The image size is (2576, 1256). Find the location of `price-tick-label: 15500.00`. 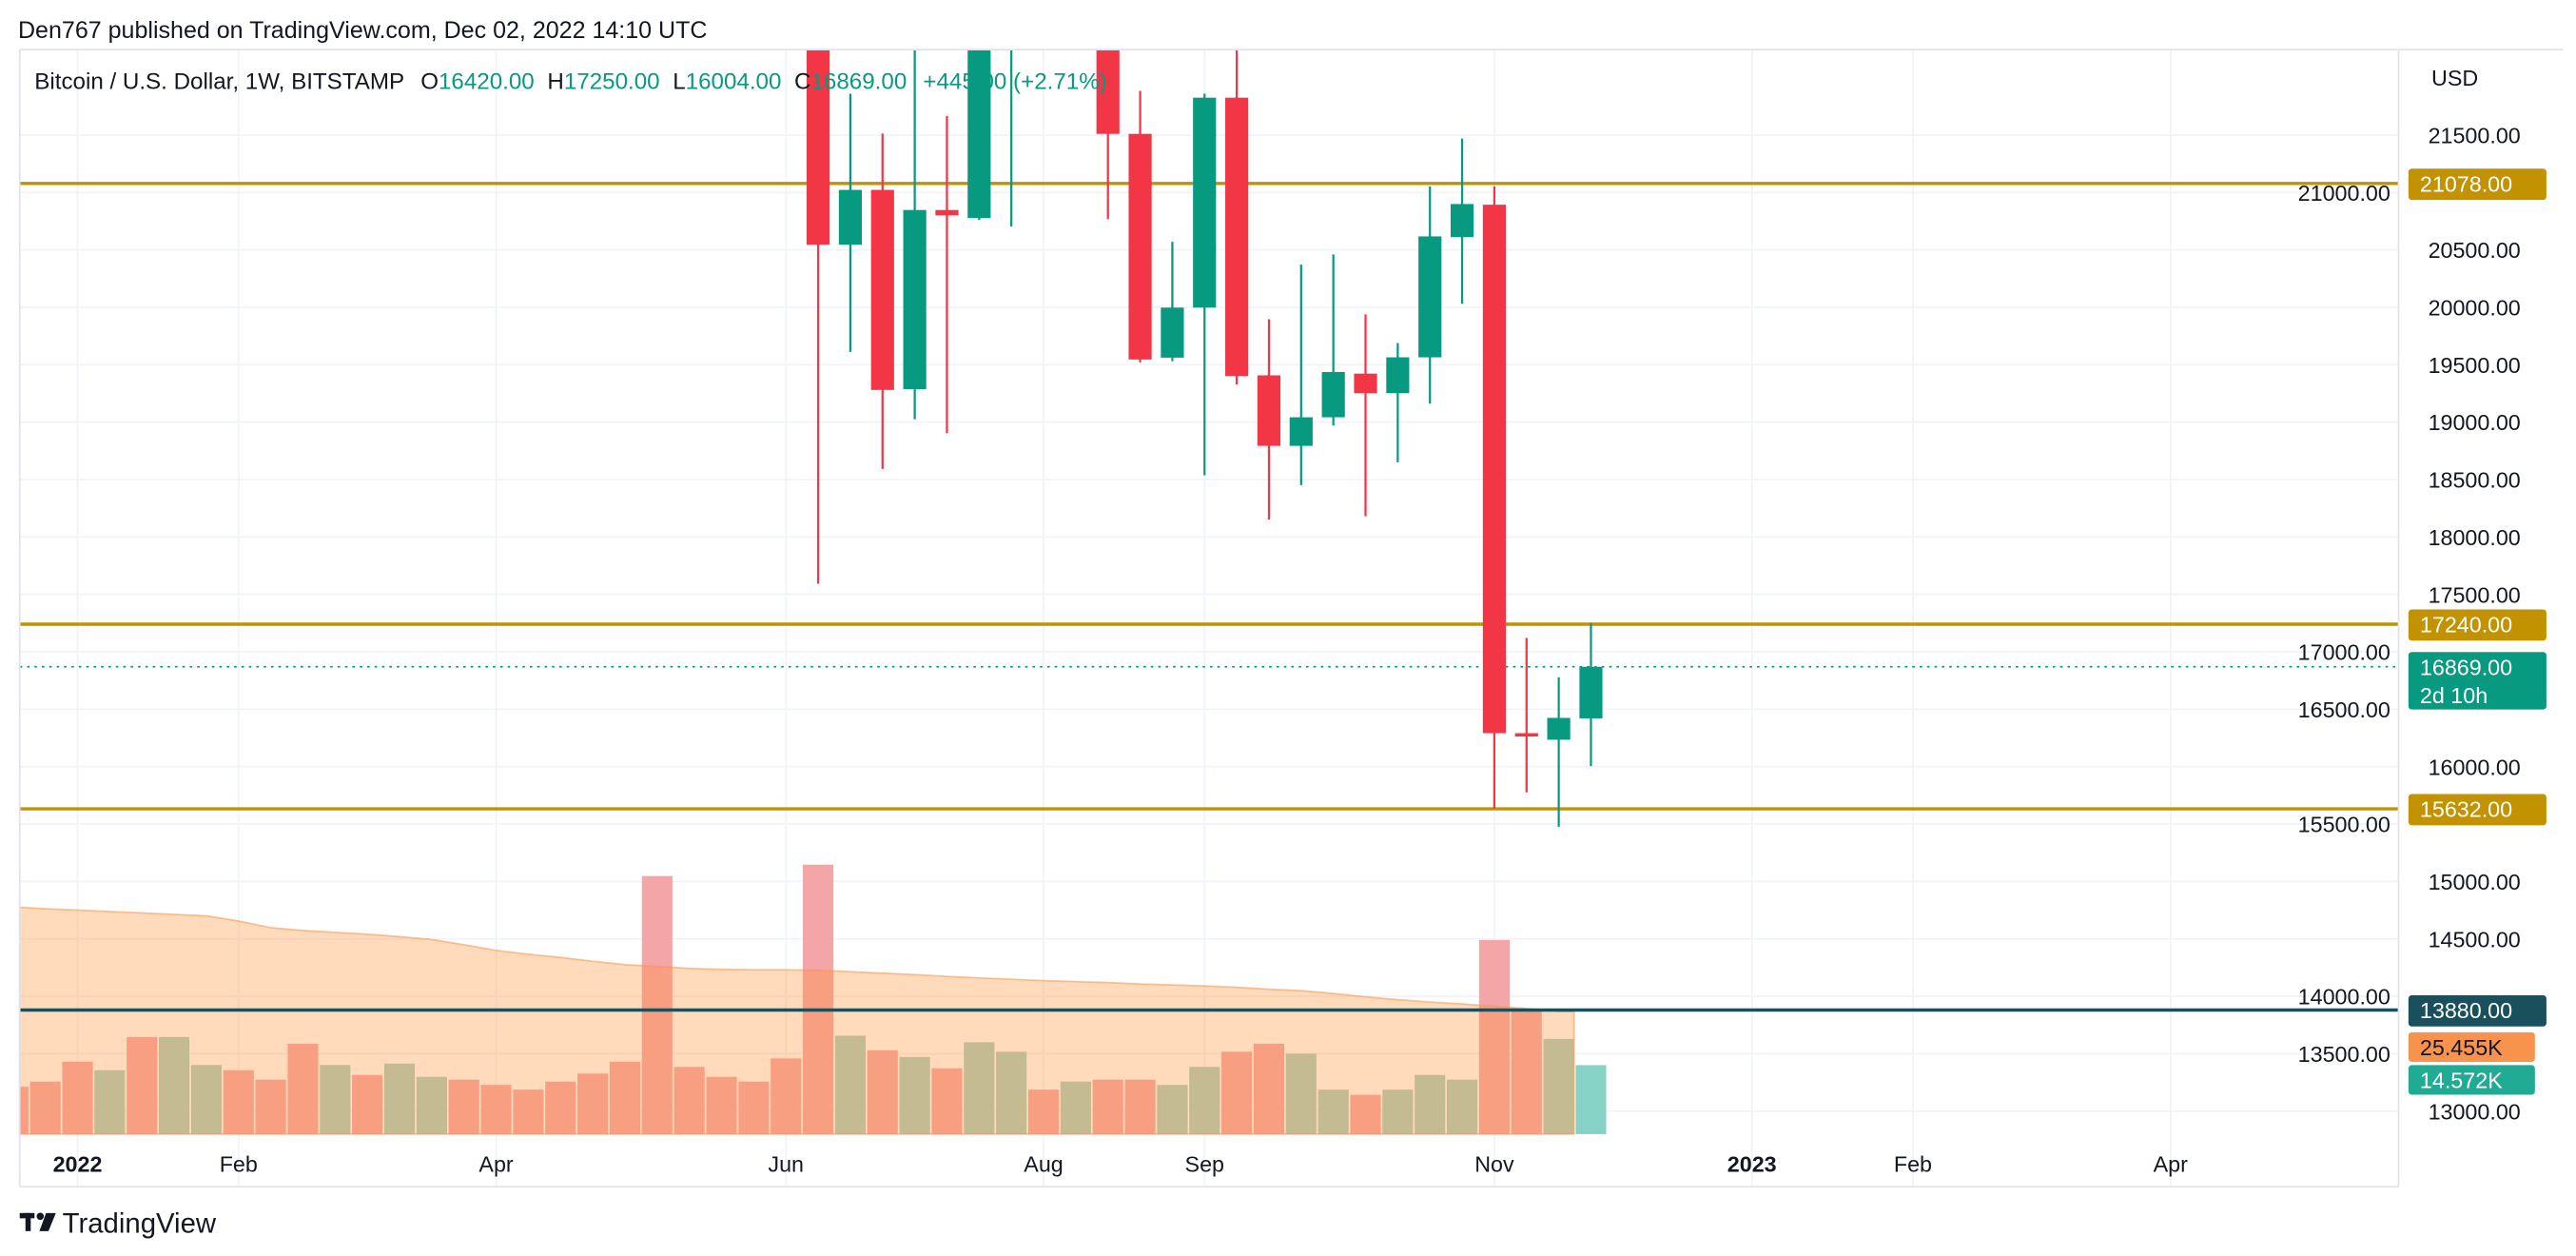

price-tick-label: 15500.00 is located at coordinates (2345, 825).